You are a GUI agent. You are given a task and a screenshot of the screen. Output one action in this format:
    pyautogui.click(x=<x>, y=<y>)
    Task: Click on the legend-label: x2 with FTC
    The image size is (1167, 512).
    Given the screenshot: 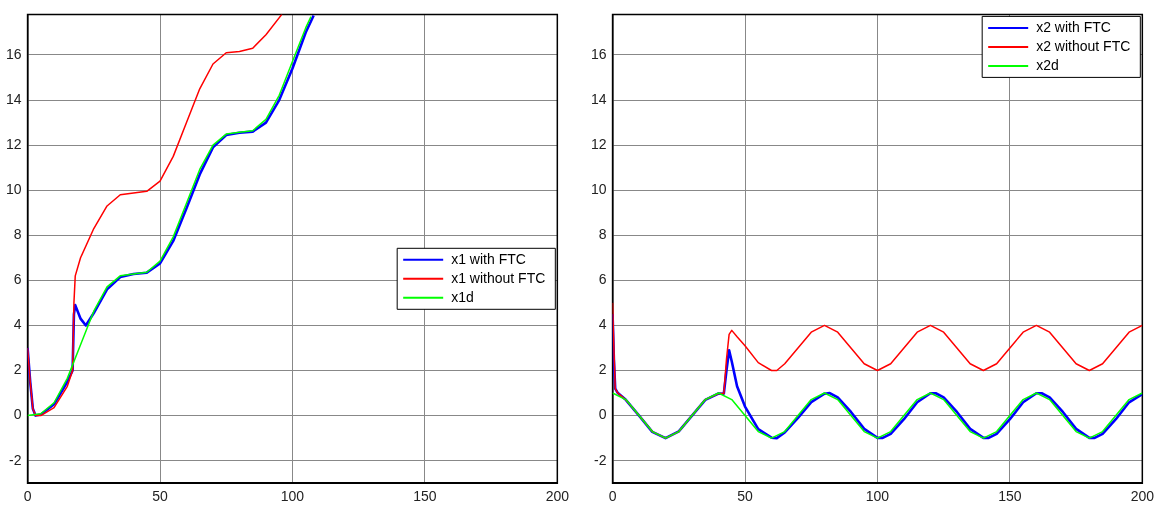 What is the action you would take?
    pyautogui.click(x=1073, y=26)
    